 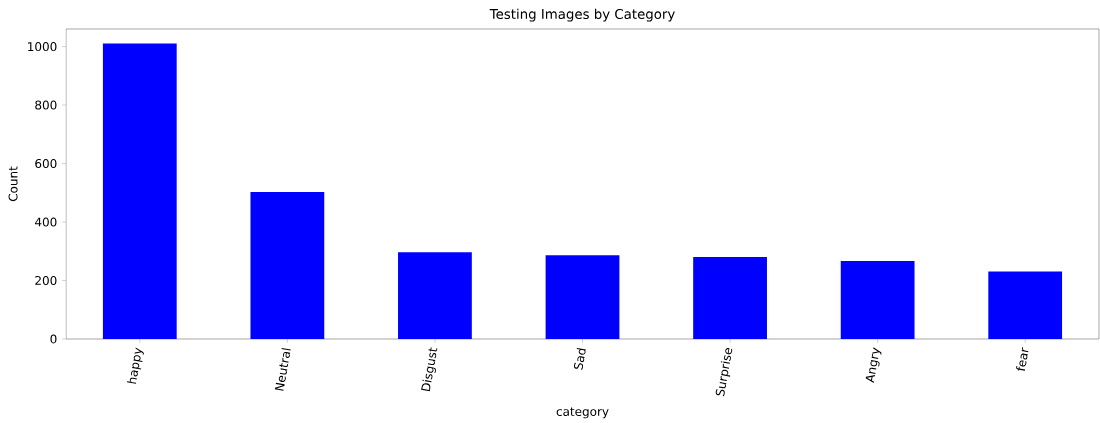 I want to click on x-tick-label: Neutral, so click(x=282, y=369).